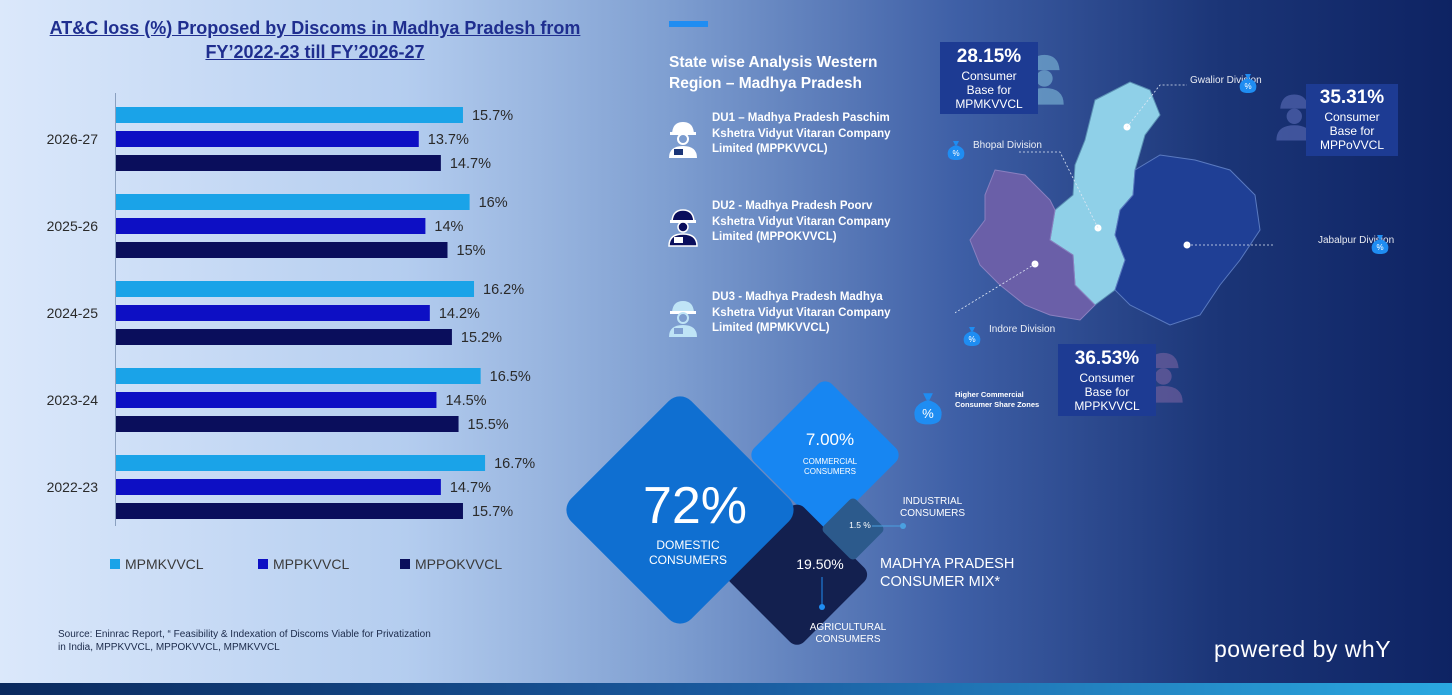 Image resolution: width=1452 pixels, height=695 pixels. Describe the element at coordinates (830, 466) in the screenshot. I see `commercial-label: COMMERCIAL CONSUMERS` at that location.